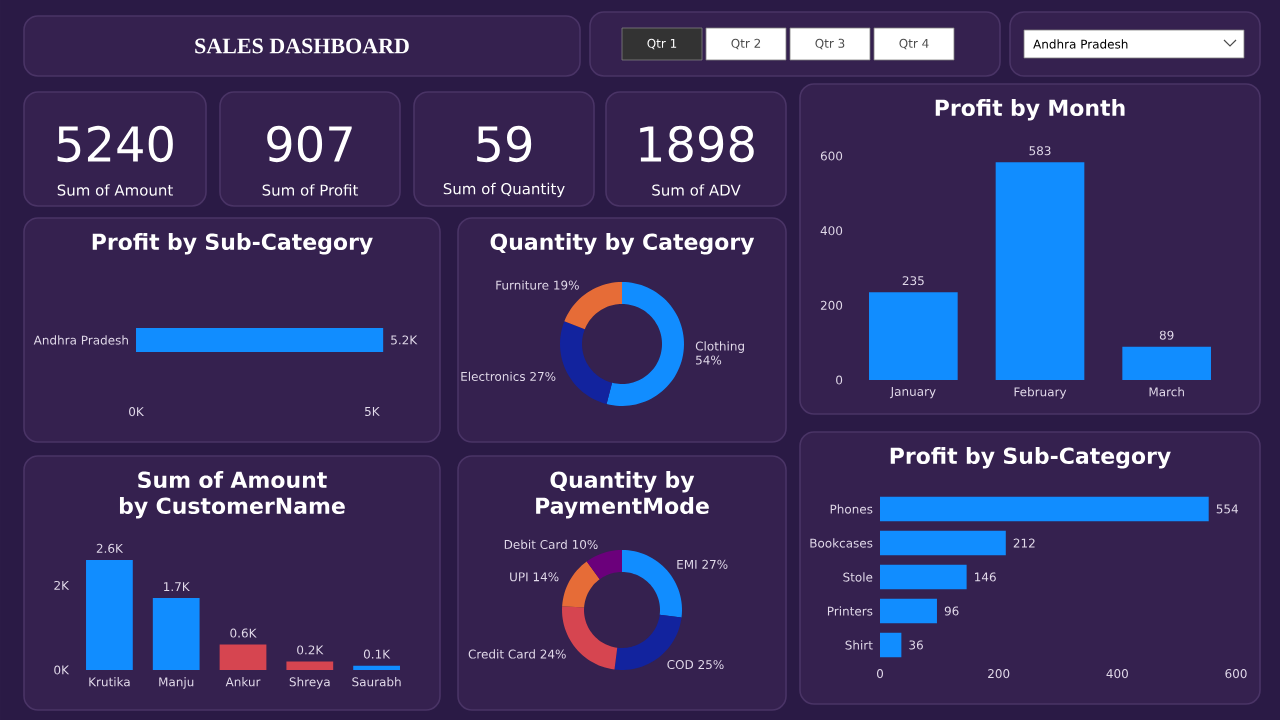  I want to click on chart-title: Sum of Amount by CustomerName, so click(232, 495).